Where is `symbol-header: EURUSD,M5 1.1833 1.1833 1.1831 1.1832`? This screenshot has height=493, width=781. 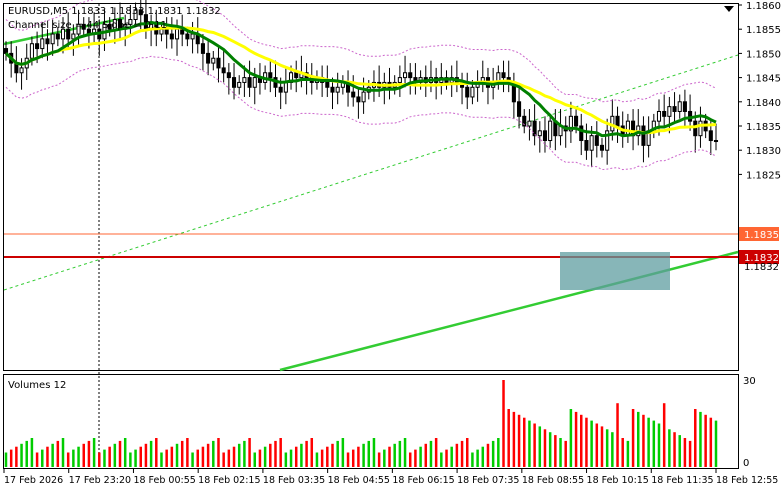
symbol-header: EURUSD,M5 1.1833 1.1833 1.1831 1.1832 is located at coordinates (114, 11).